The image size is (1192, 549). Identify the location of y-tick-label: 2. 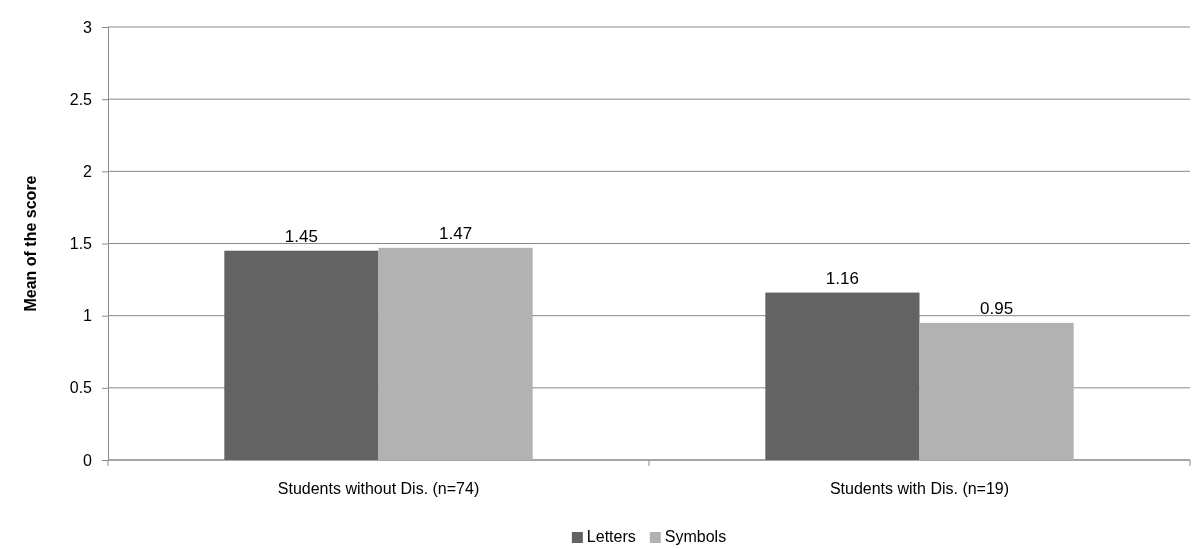
(88, 171).